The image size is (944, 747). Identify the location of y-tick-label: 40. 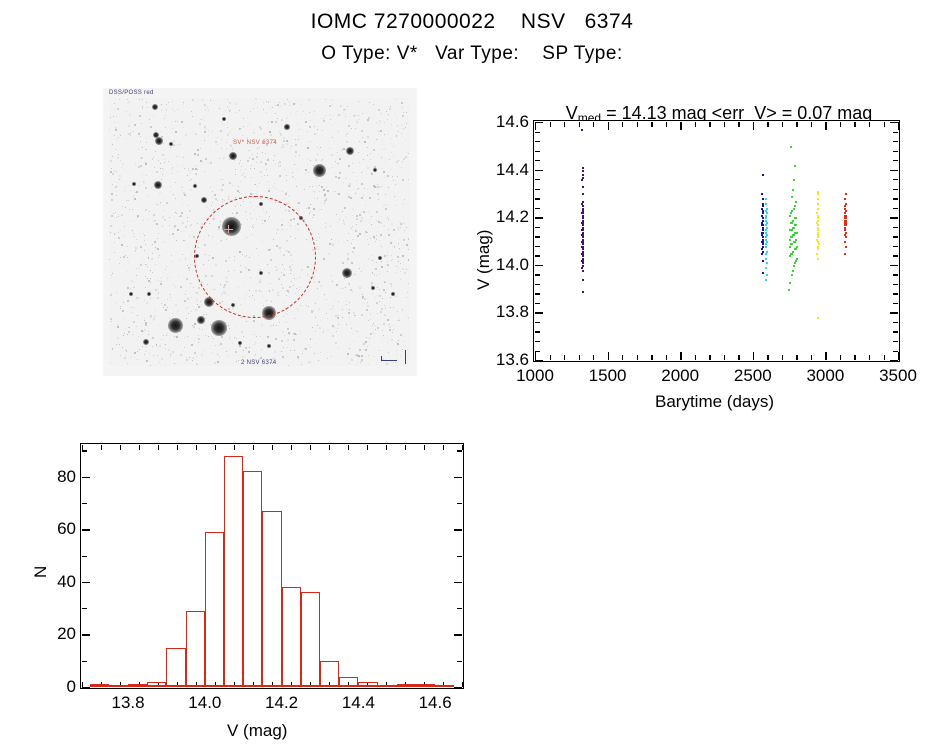
(66, 581).